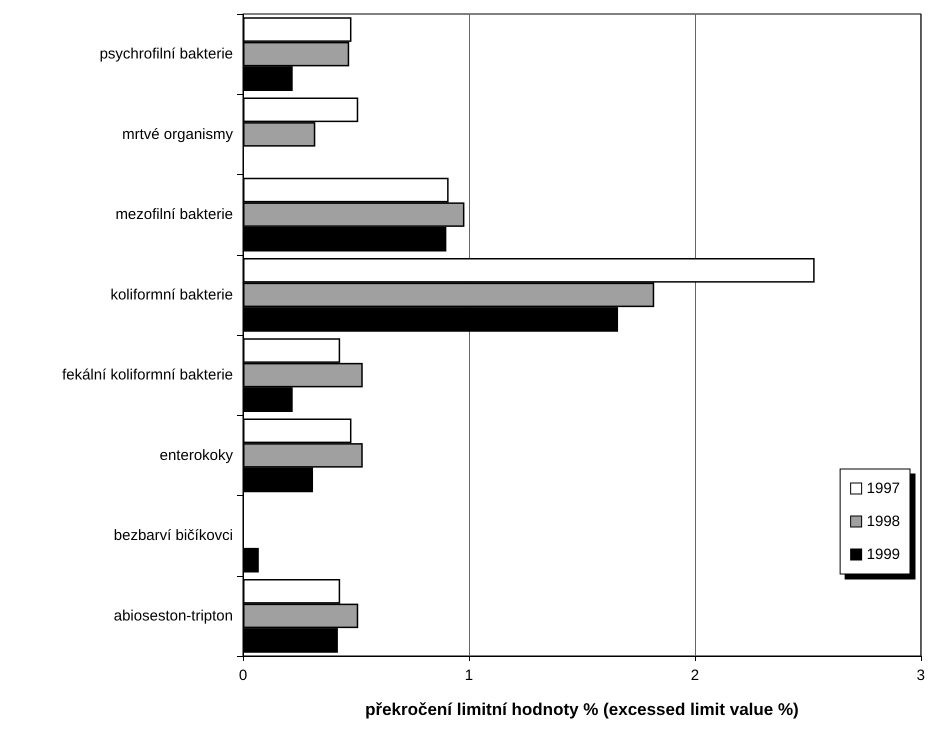 This screenshot has width=928, height=736. Describe the element at coordinates (883, 554) in the screenshot. I see `legend-label: 1999` at that location.